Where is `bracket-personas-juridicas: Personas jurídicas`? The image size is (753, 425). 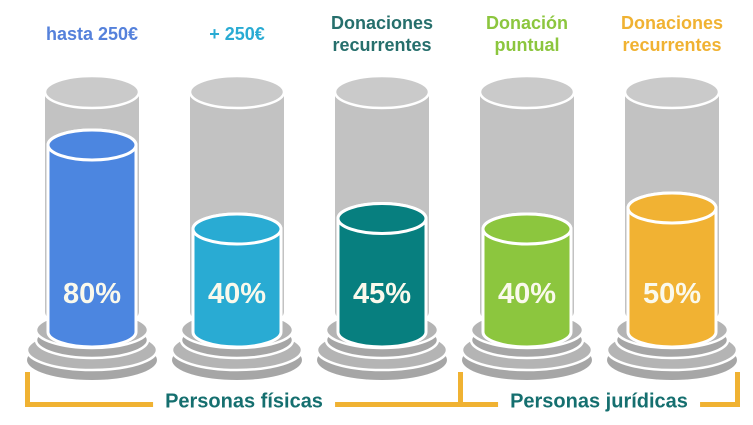 bracket-personas-juridicas: Personas jurídicas is located at coordinates (599, 393).